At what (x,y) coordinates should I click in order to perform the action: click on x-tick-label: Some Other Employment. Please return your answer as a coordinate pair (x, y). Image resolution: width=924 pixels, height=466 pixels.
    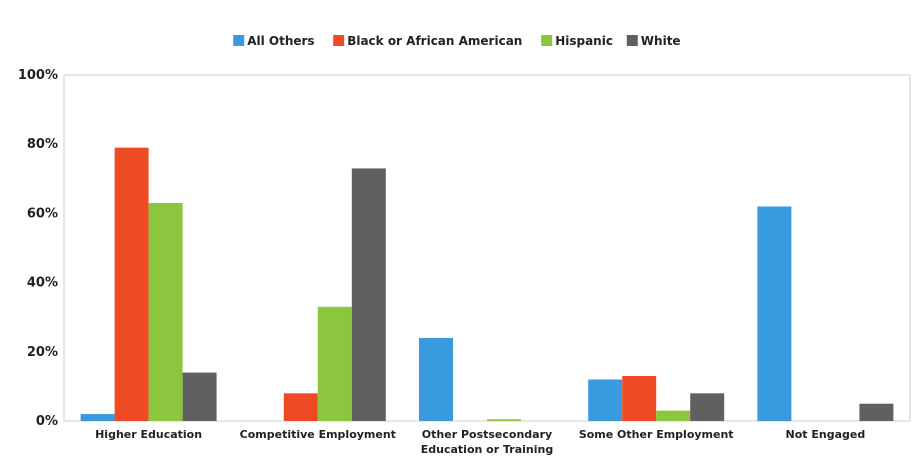
    Looking at the image, I should click on (656, 434).